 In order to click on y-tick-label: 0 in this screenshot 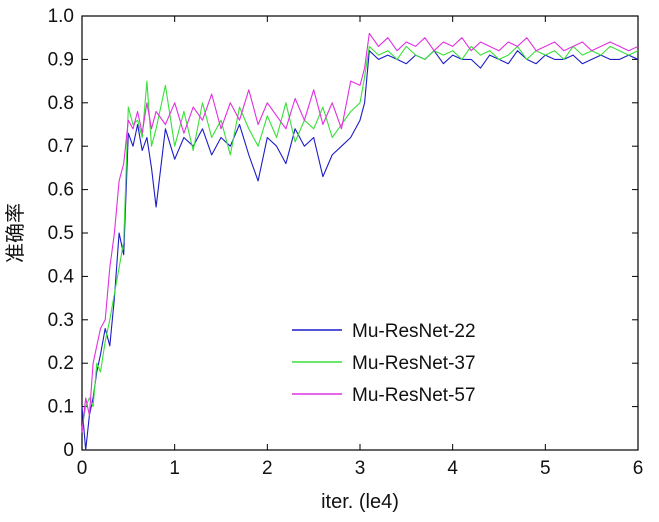, I will do `click(68, 450)`.